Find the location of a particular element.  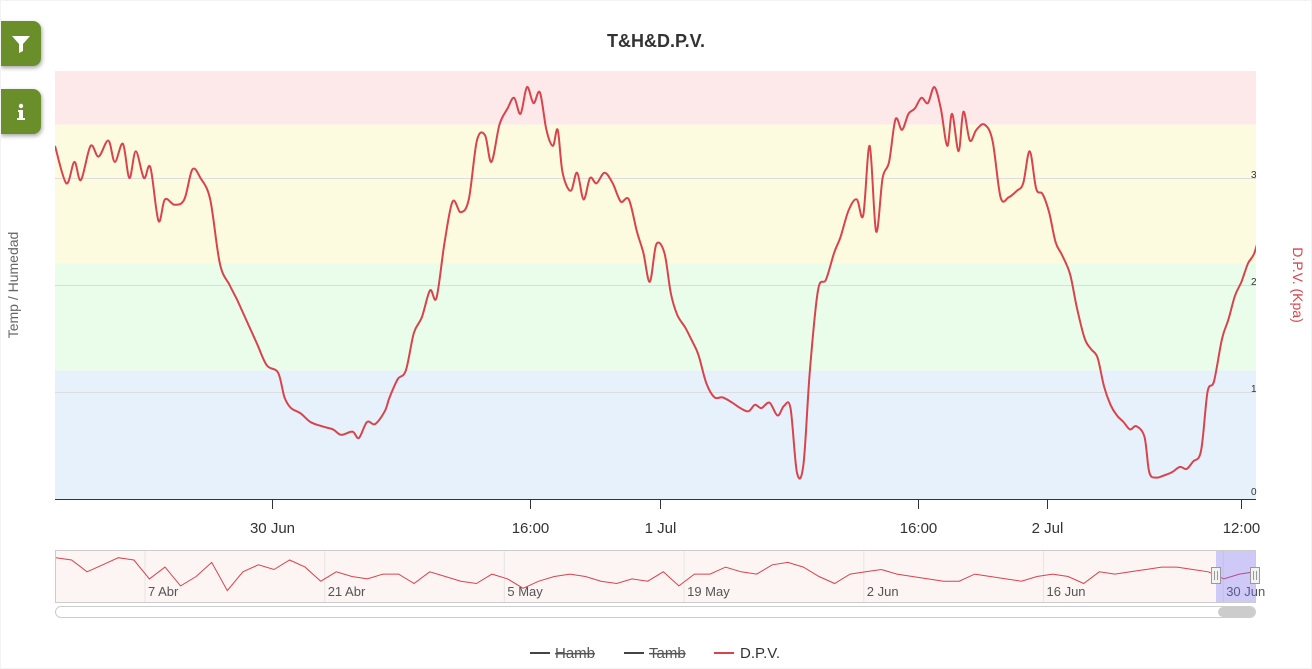

filter-button is located at coordinates (20, 43).